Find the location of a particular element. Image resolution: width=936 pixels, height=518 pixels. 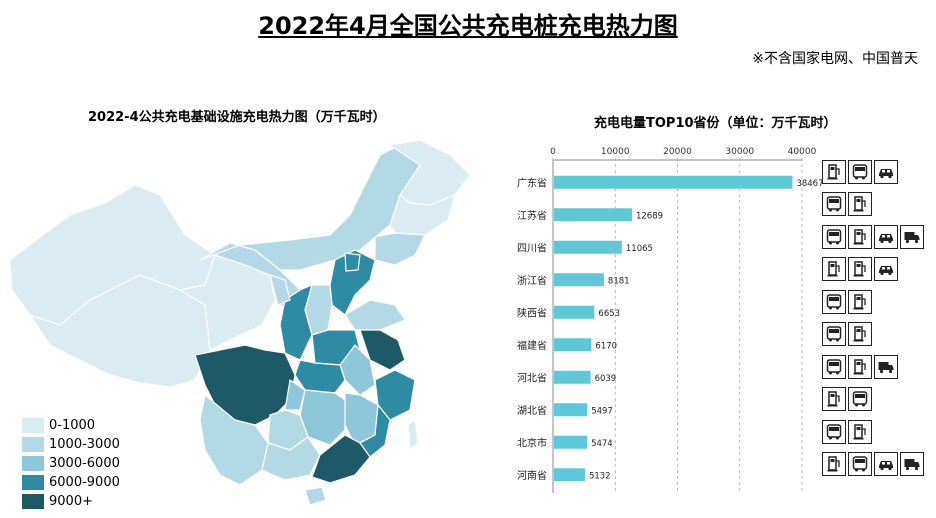

legend-item: 0-1000 is located at coordinates (71, 425).